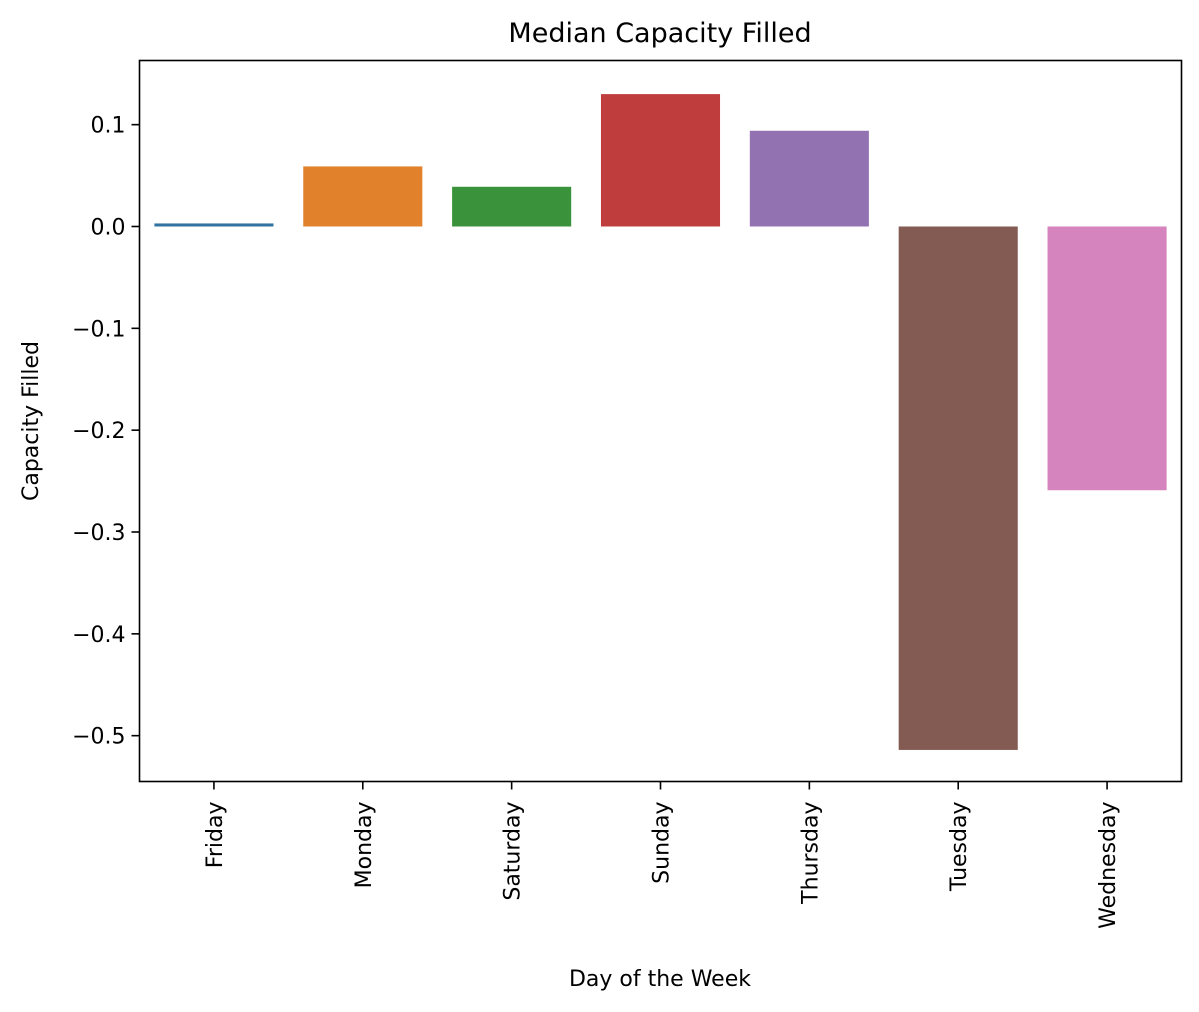 The height and width of the screenshot is (1012, 1199). I want to click on y-axis: 0.1 0.0 −0.1 −0.2 −0.3 −0.4 −0.5, so click(106, 432).